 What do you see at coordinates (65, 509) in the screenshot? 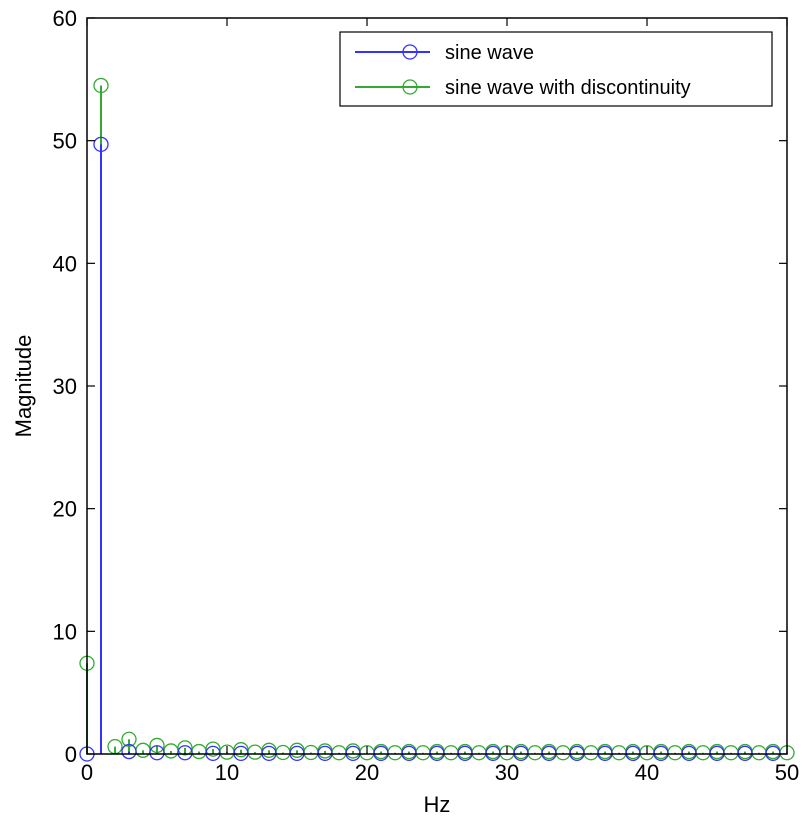
I see `y-tick-label: 20` at bounding box center [65, 509].